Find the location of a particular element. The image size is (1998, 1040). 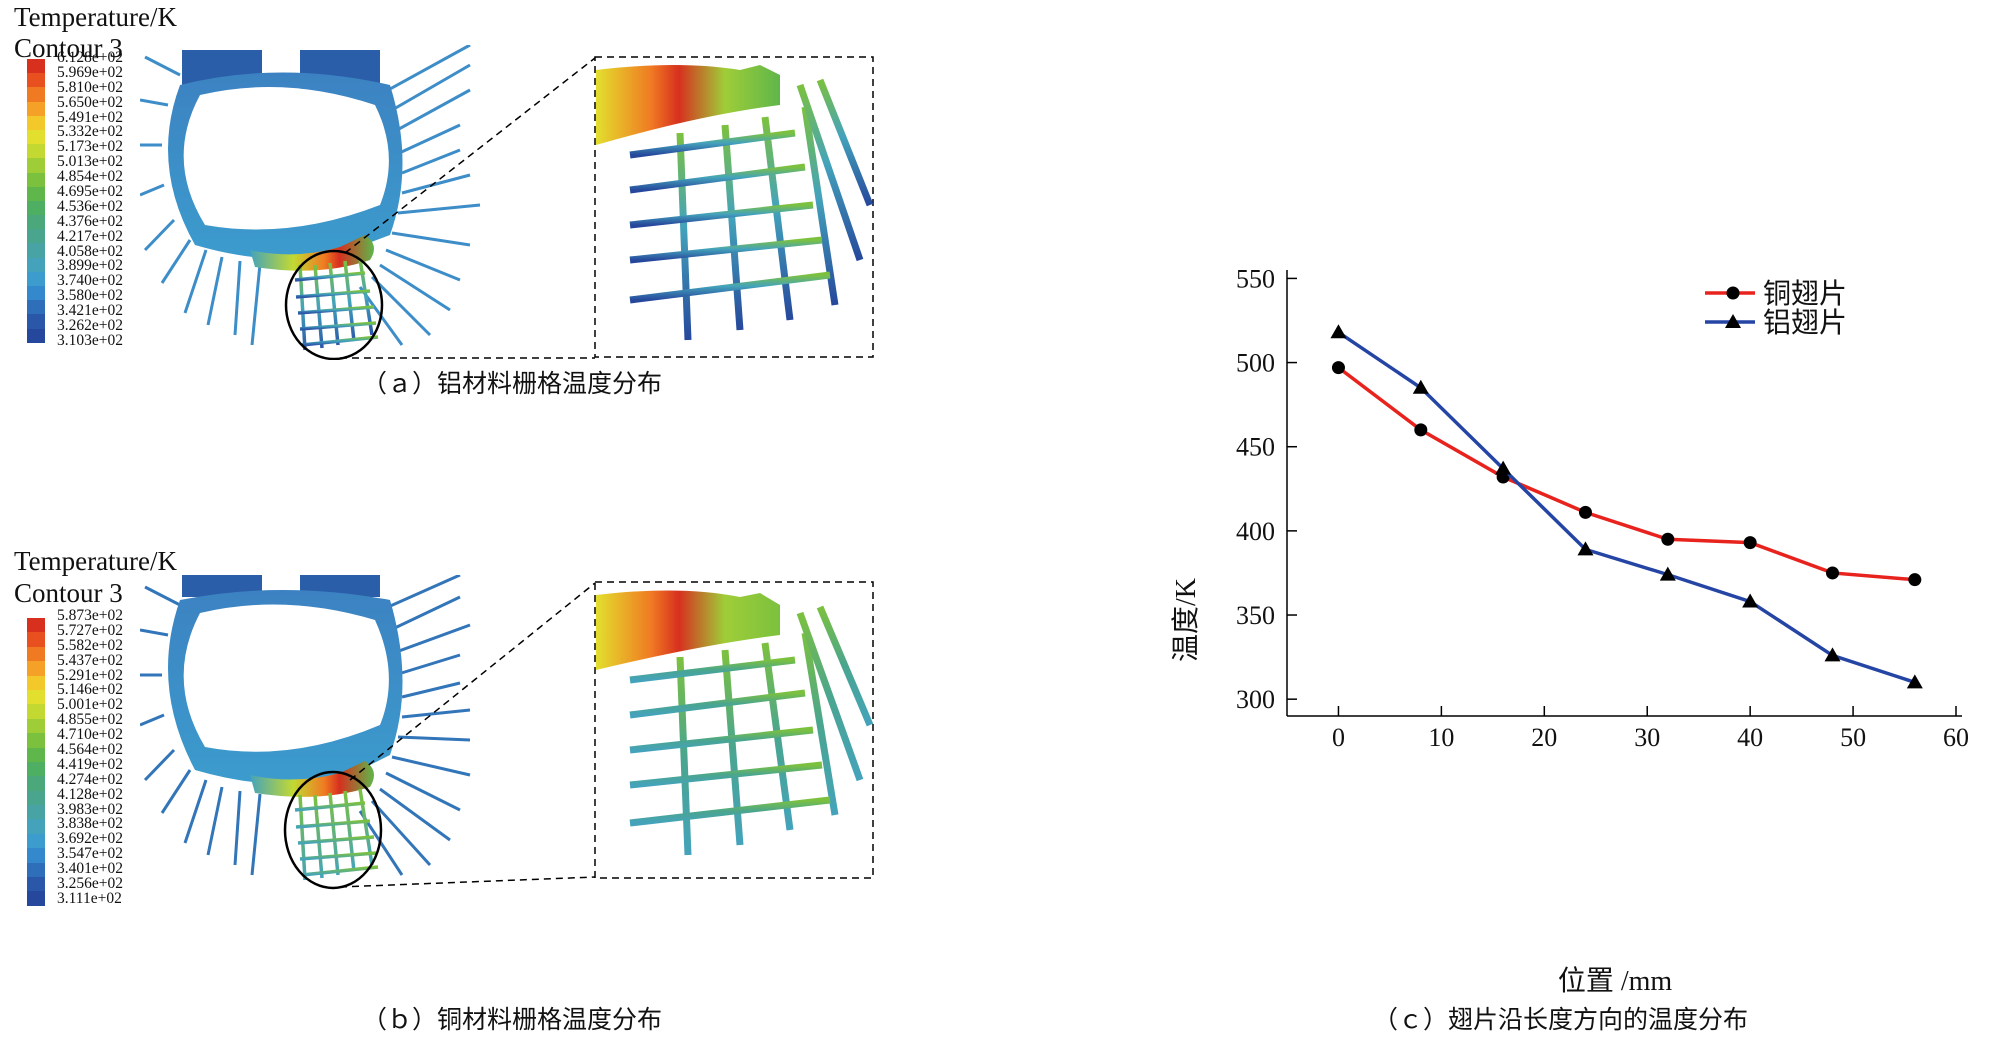

legend-title-a: Temperature/K is located at coordinates (96, 17).